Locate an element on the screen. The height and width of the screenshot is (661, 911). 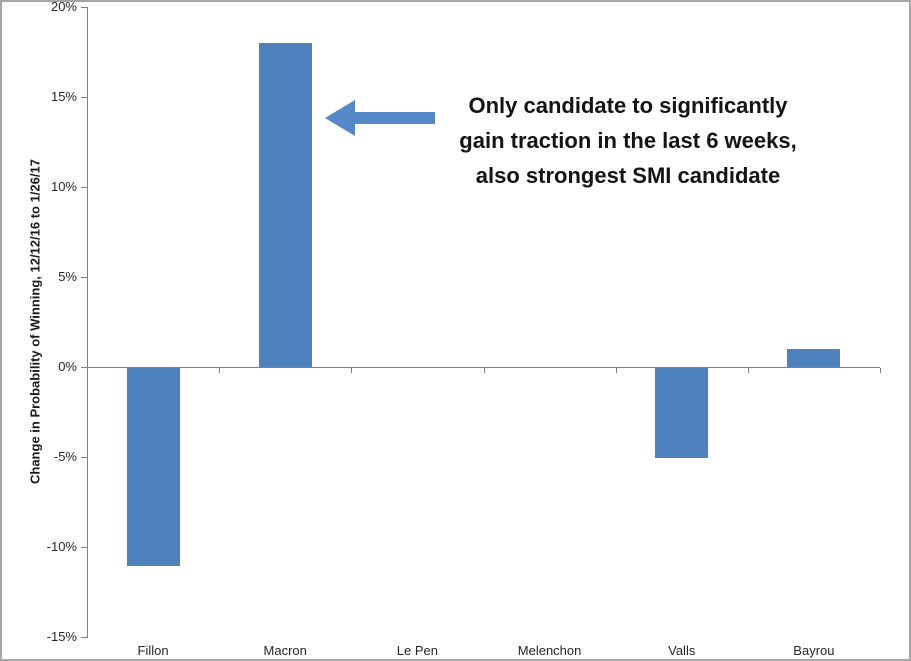
y-tick-label: -15% is located at coordinates (61, 636).